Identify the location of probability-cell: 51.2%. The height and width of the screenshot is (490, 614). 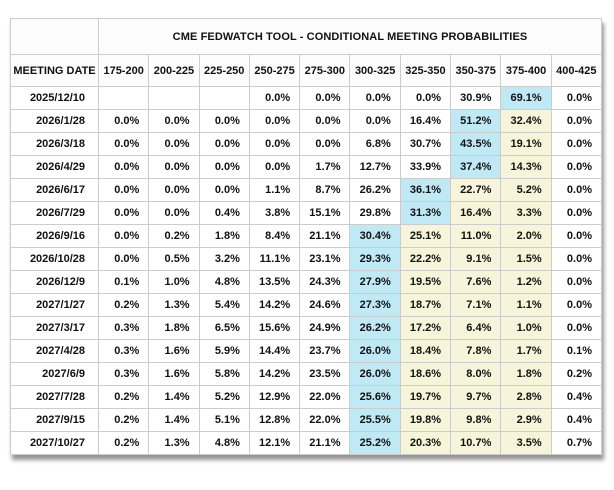
(476, 121).